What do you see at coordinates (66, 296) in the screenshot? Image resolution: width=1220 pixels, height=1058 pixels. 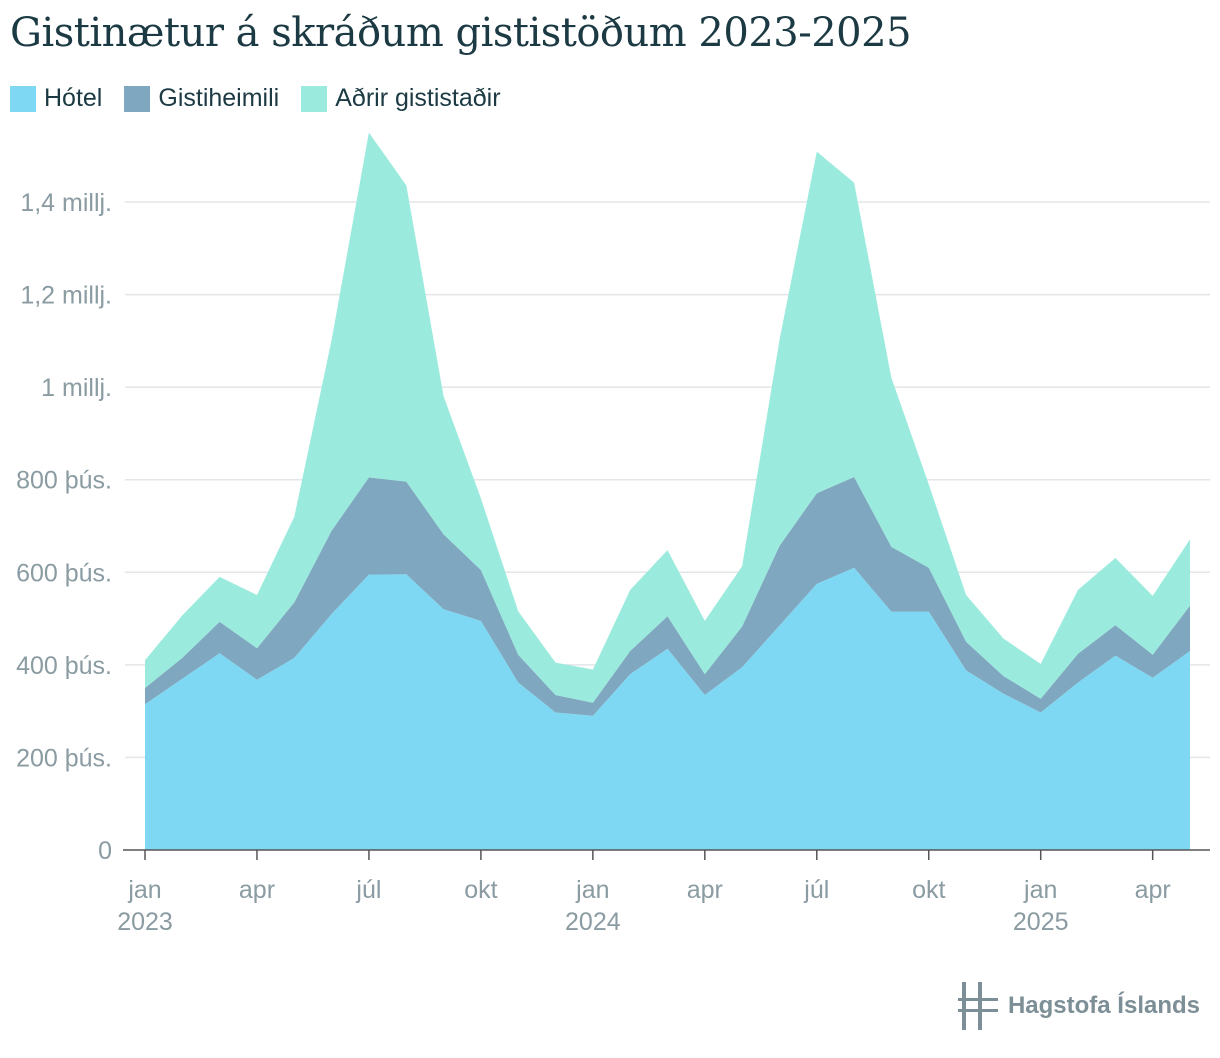 I see `y-tick-label: 1,2 millj.` at bounding box center [66, 296].